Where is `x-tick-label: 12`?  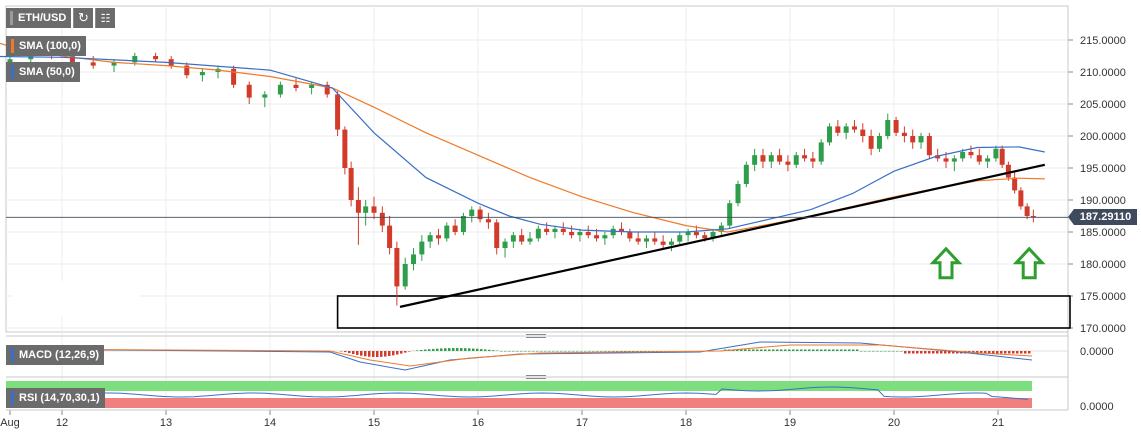 x-tick-label: 12 is located at coordinates (62, 423).